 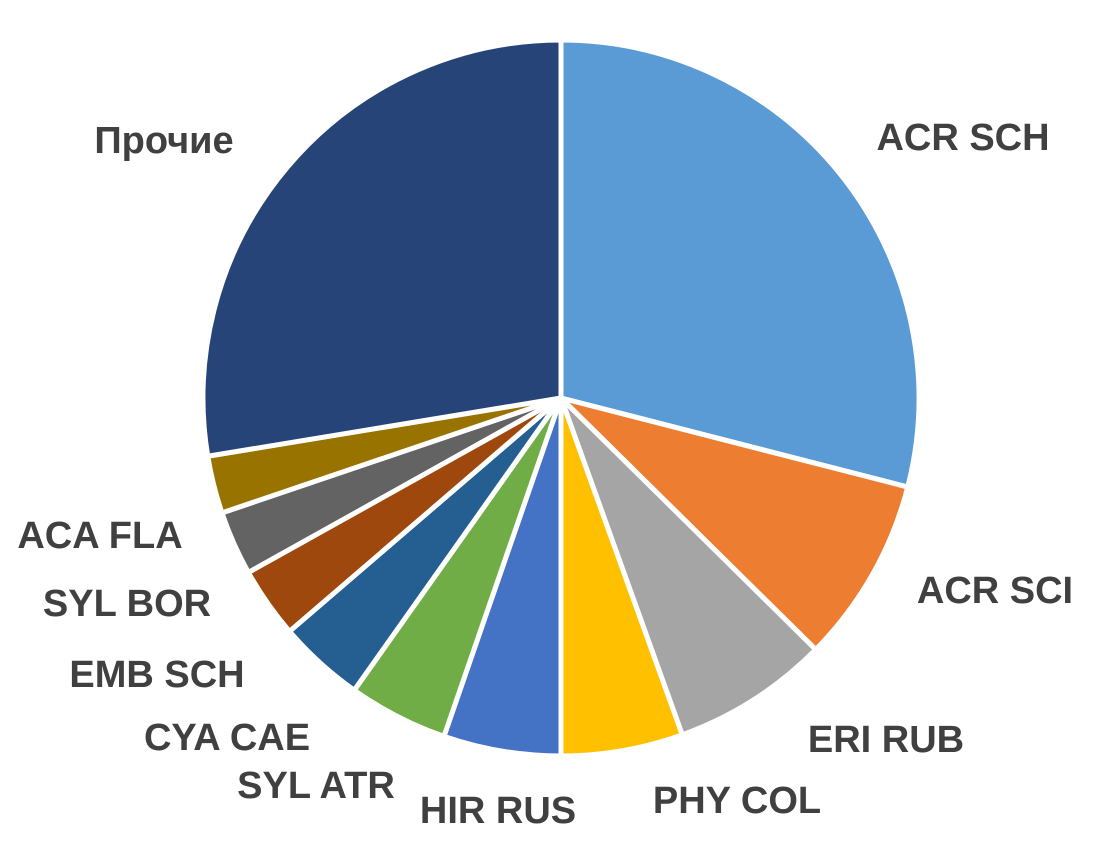 I want to click on pie-label-3: PHY COL, so click(x=737, y=801).